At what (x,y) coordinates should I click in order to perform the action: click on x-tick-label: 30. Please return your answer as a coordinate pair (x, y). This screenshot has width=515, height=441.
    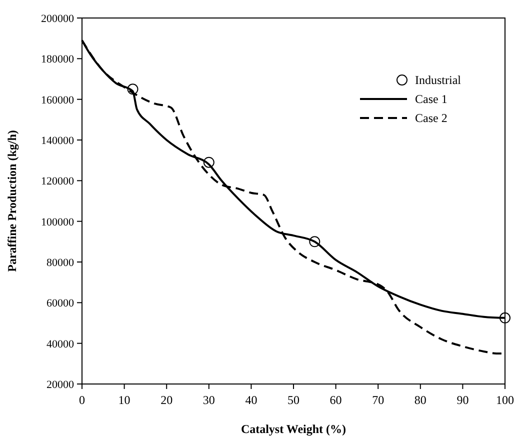
    Looking at the image, I should click on (208, 400).